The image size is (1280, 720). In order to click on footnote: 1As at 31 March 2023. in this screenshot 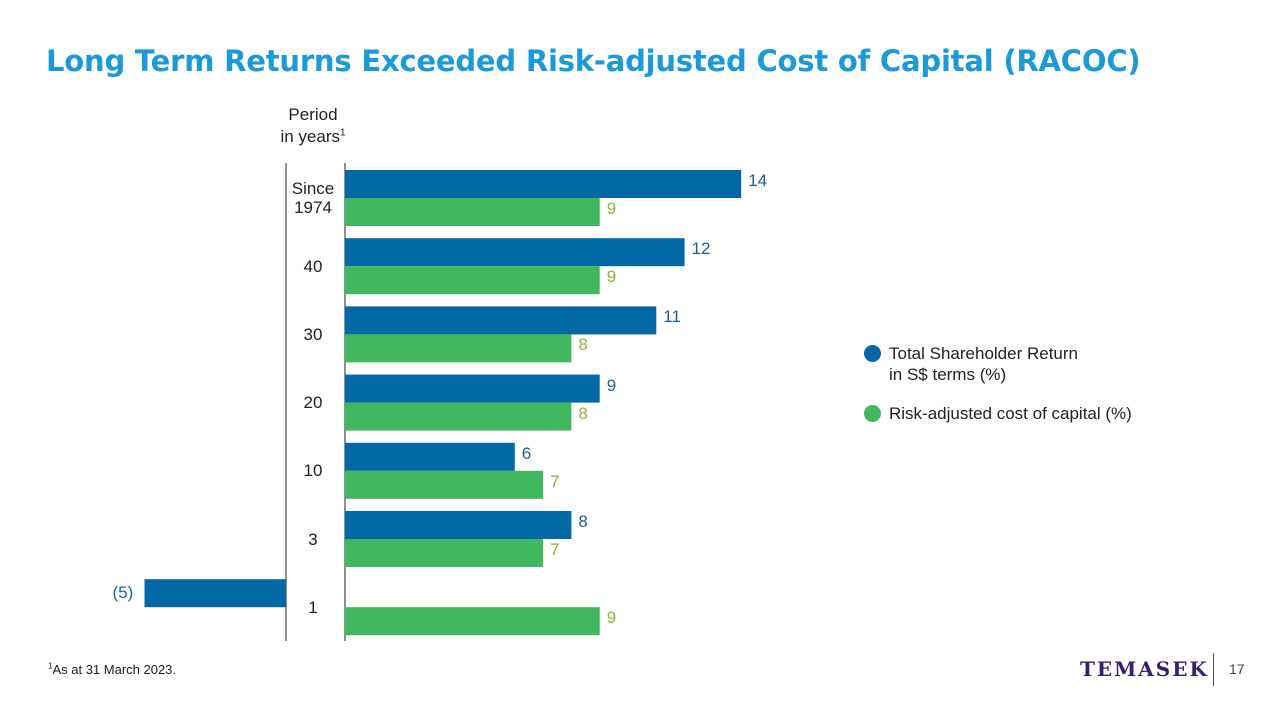, I will do `click(112, 669)`.